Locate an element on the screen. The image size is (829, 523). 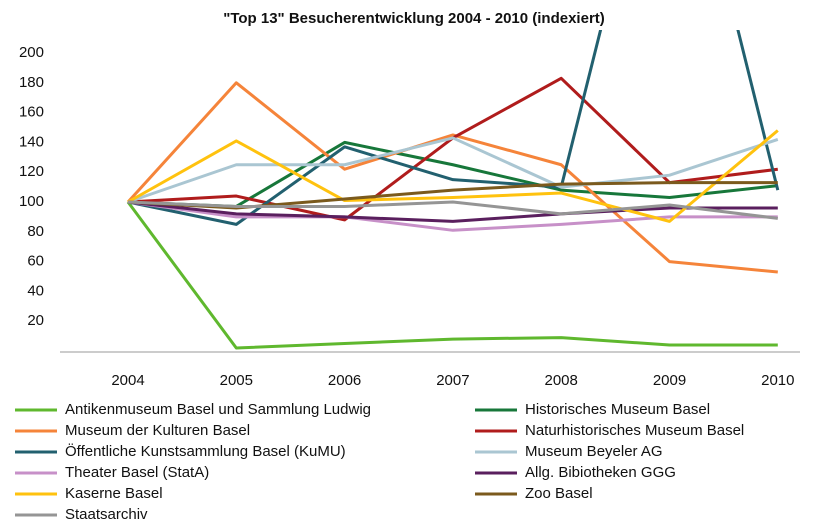
legend-label: Öffentliche Kunstsammlung Basel (KuMU) is located at coordinates (205, 451).